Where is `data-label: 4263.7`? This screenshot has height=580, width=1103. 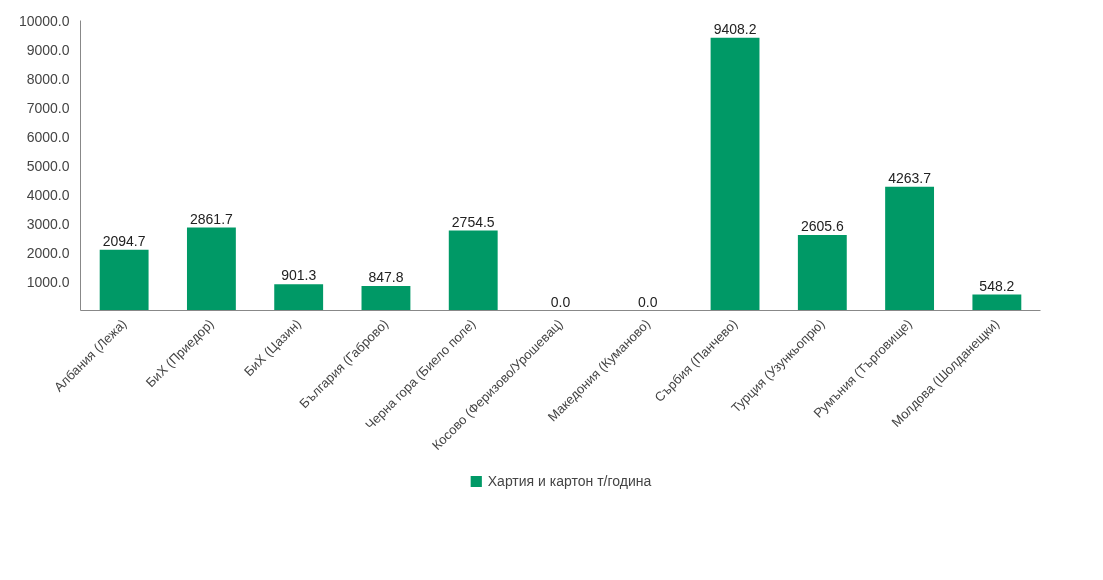
data-label: 4263.7 is located at coordinates (910, 177).